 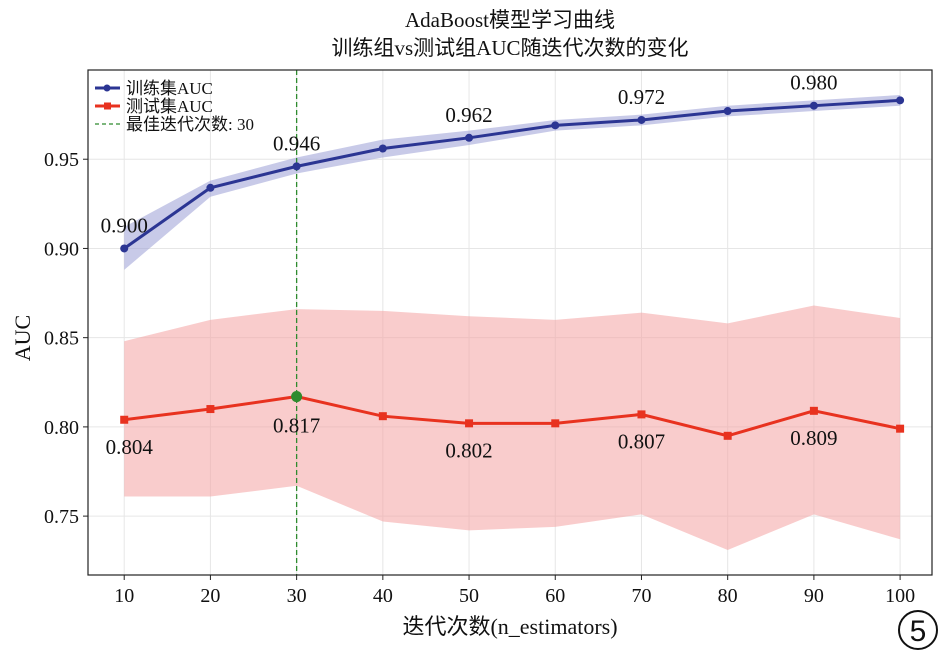 I want to click on best-point, so click(x=297, y=397).